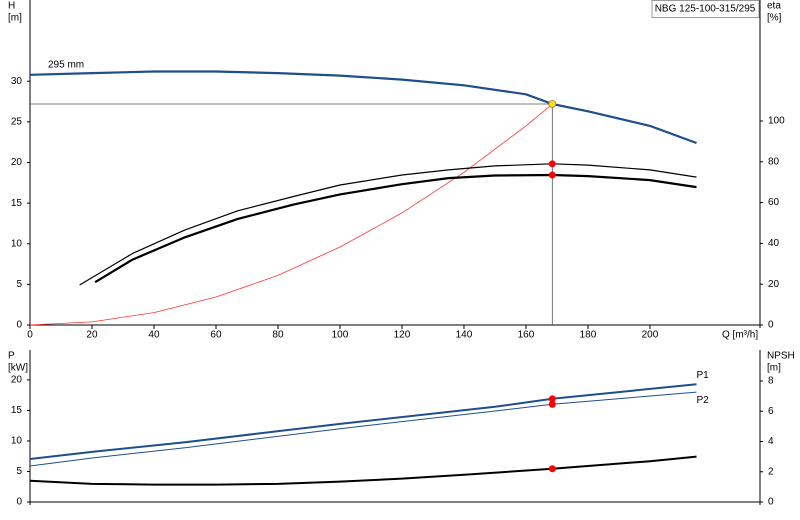 This screenshot has height=520, width=800. I want to click on x-tick-label: 140, so click(464, 335).